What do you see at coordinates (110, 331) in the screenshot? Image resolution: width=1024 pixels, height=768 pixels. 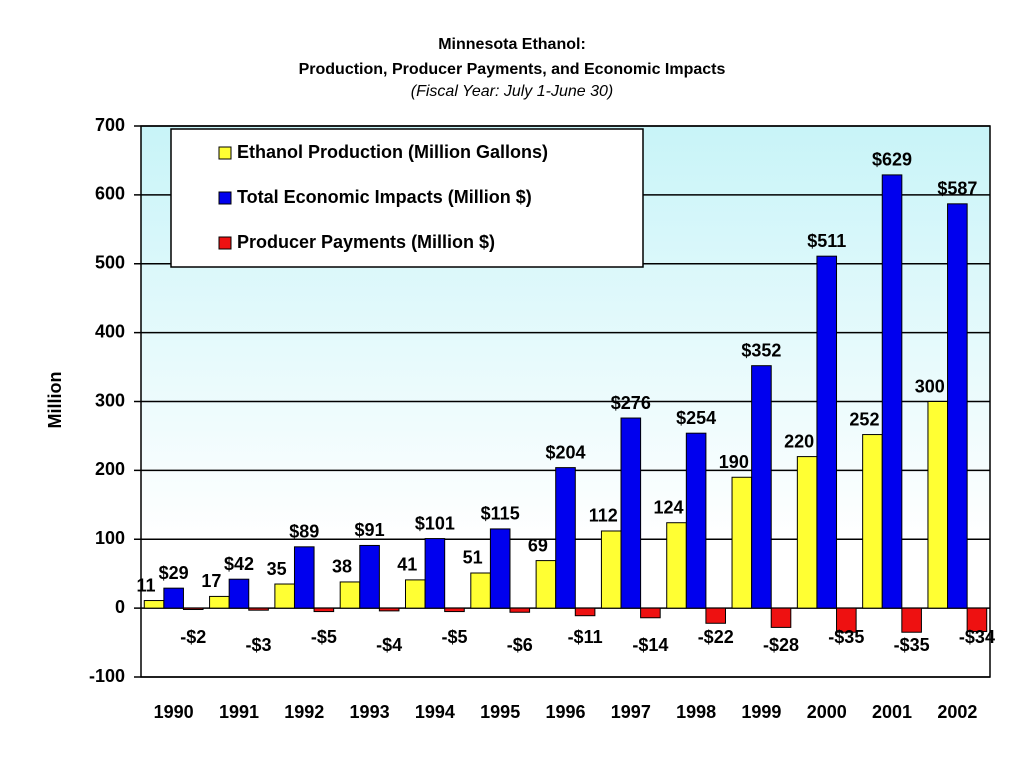 I see `y-tick-label: 400` at bounding box center [110, 331].